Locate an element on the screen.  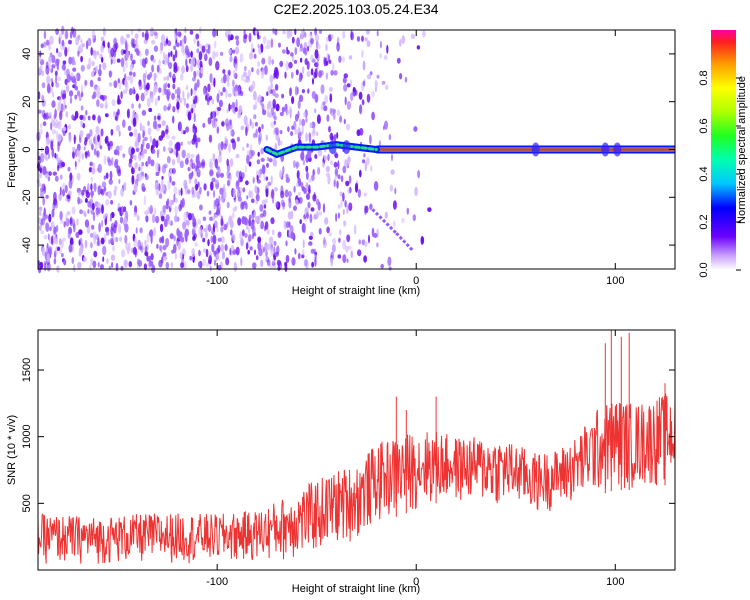
x-tick-label: 100 is located at coordinates (615, 281).